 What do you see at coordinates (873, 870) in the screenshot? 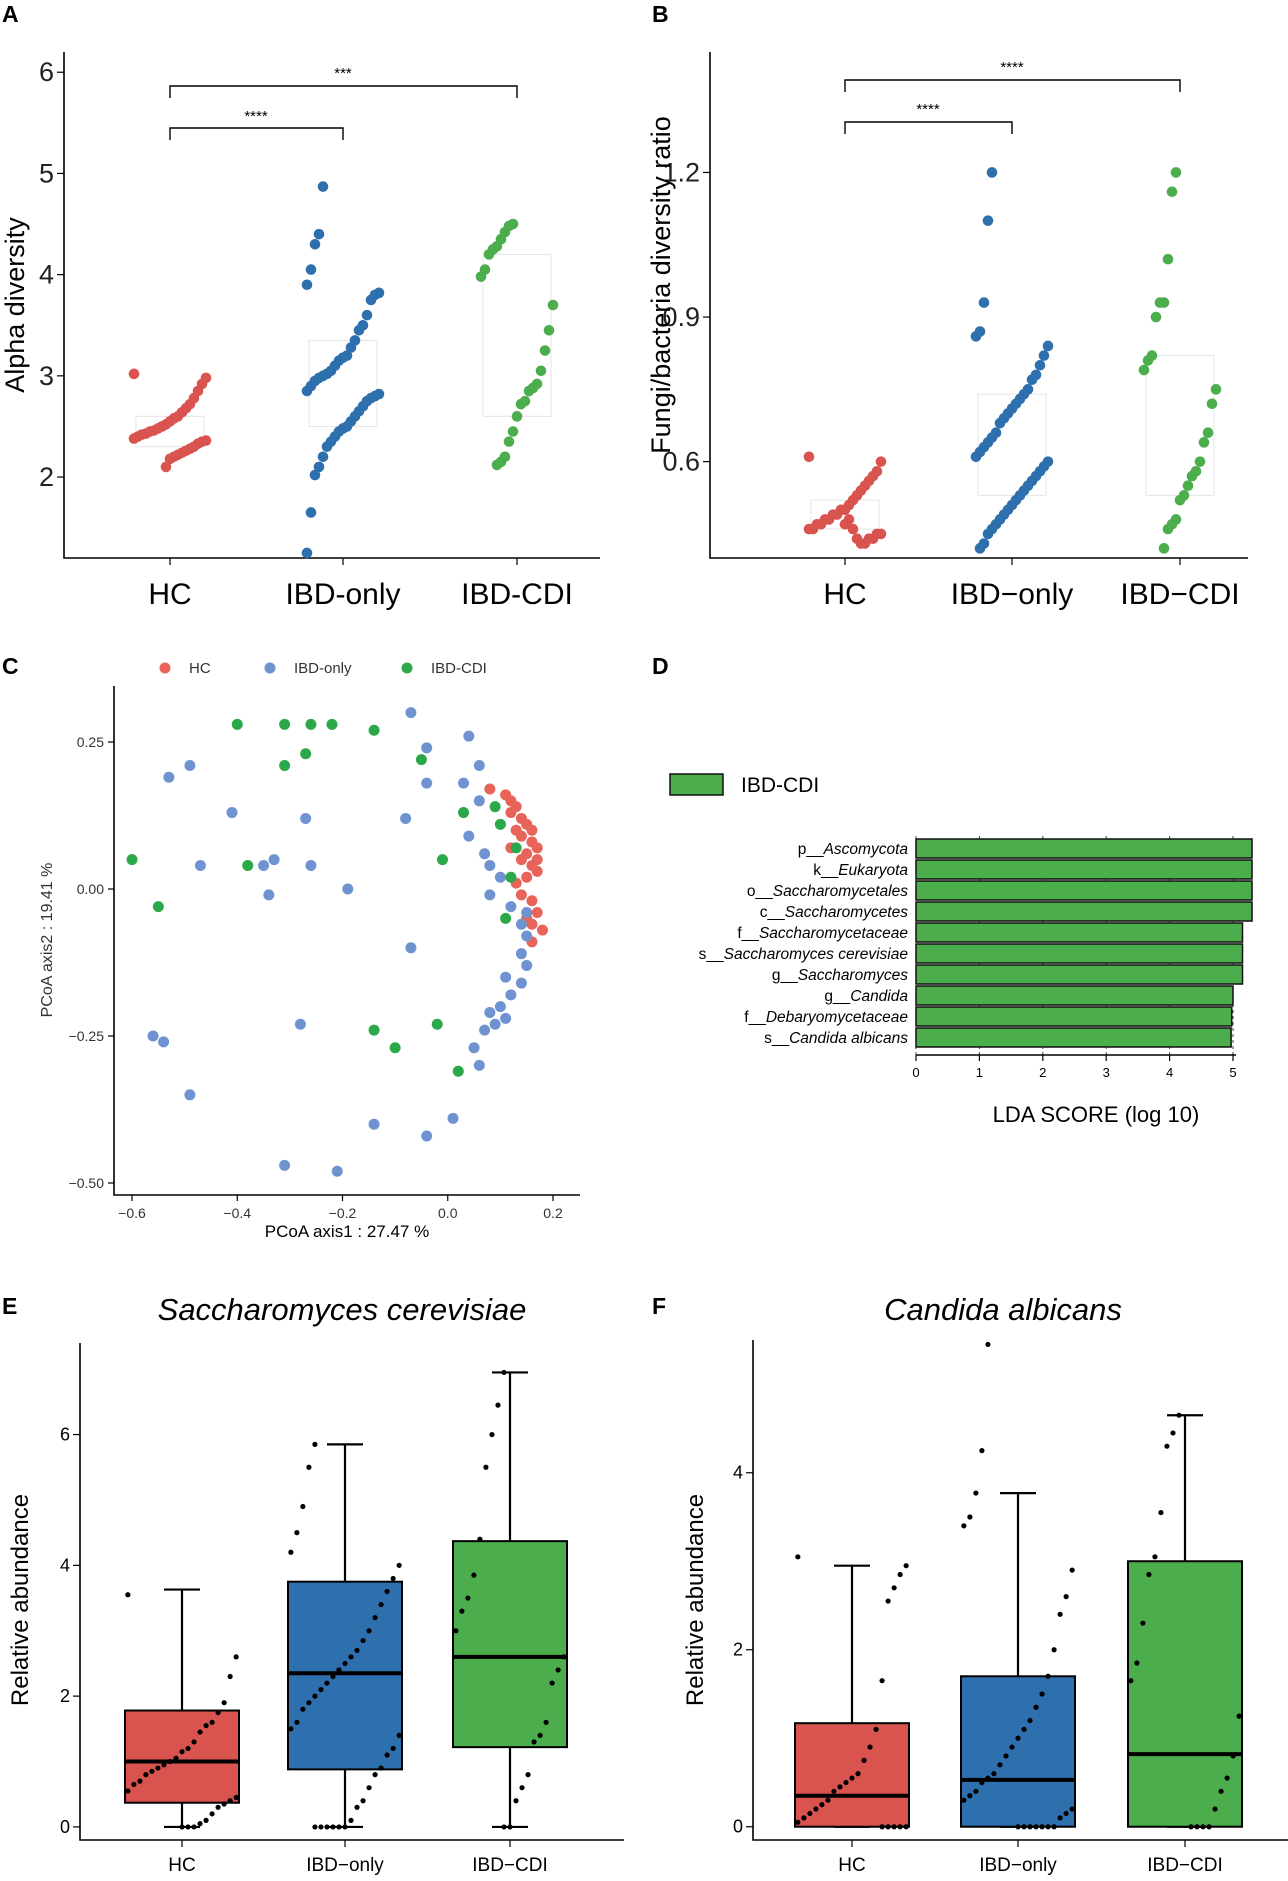
I see `lda-label-taxon: Eukaryota` at bounding box center [873, 870].